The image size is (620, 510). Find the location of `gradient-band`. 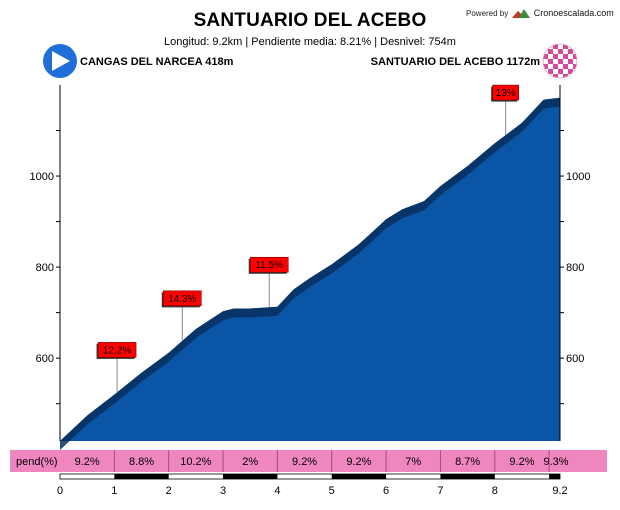

gradient-band is located at coordinates (308, 461).